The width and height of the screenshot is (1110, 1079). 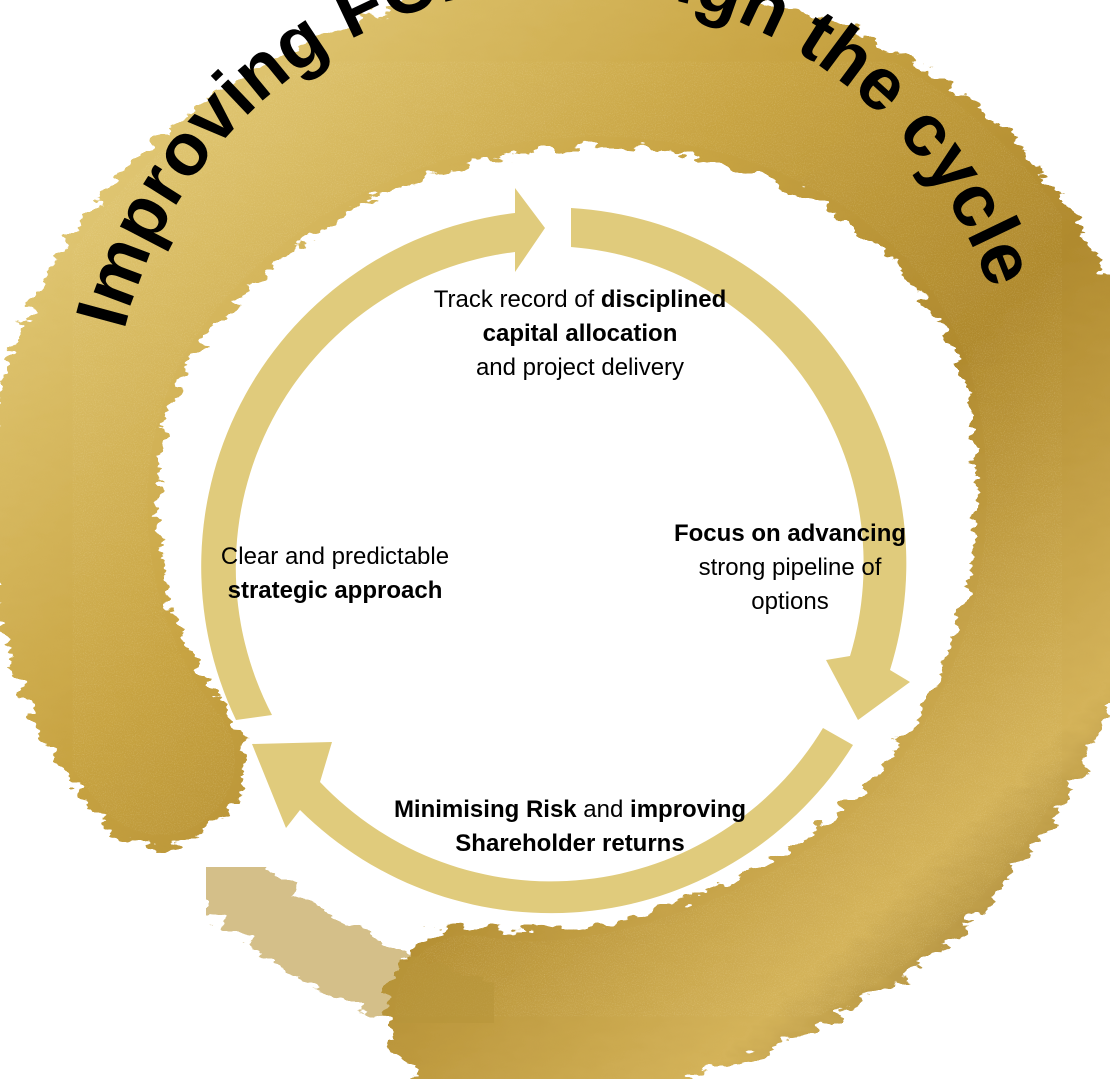 I want to click on node-right-text-0: Focus on advancing, so click(x=790, y=533).